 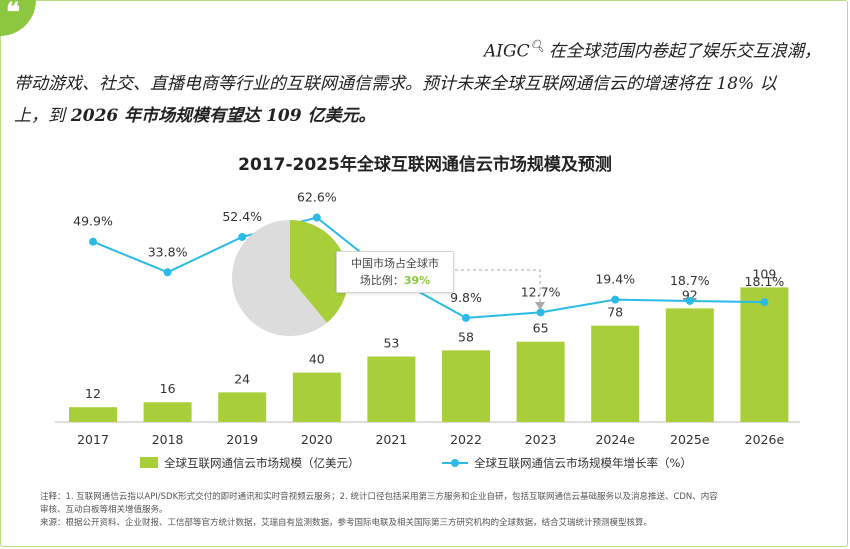 What do you see at coordinates (690, 294) in the screenshot?
I see `bar-value-label: 92` at bounding box center [690, 294].